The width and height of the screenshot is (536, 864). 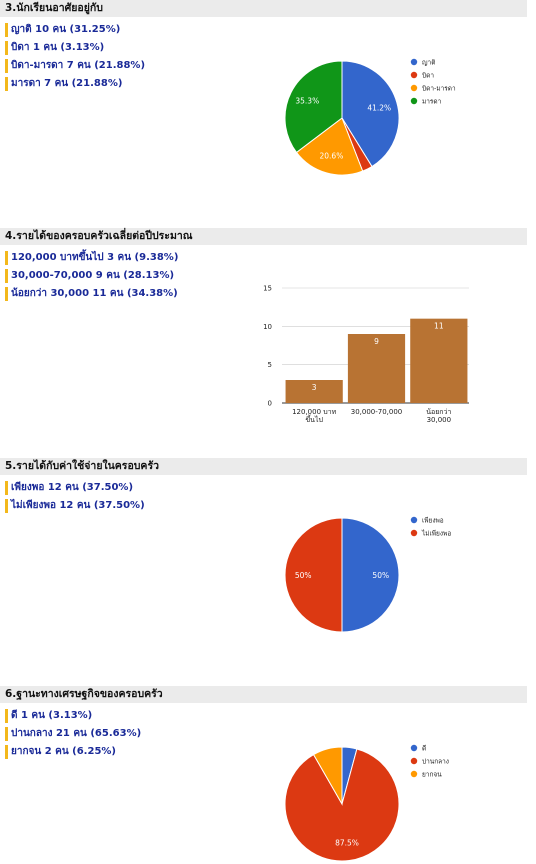 What do you see at coordinates (347, 842) in the screenshot?
I see `slice-label: 87.5%` at bounding box center [347, 842].